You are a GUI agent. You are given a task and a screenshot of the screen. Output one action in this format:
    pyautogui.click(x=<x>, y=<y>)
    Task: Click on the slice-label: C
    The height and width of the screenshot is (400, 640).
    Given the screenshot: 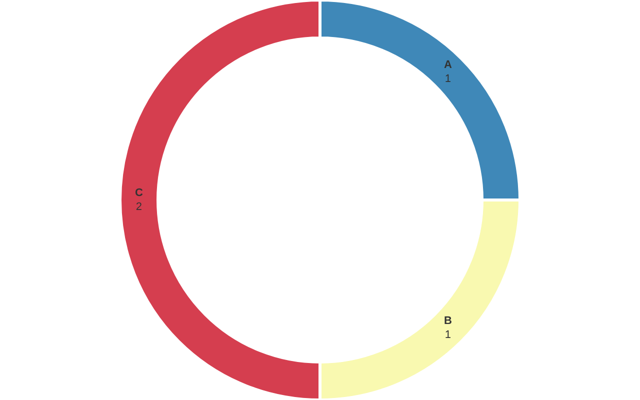 What is the action you would take?
    pyautogui.click(x=139, y=192)
    